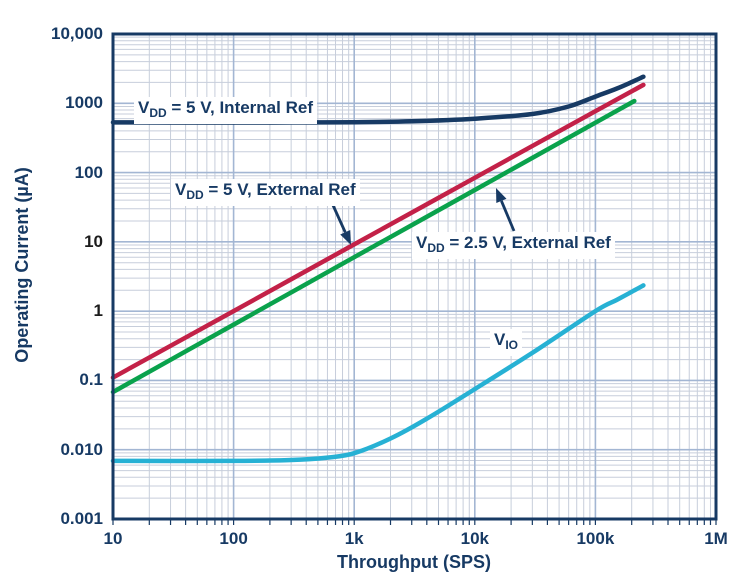 The height and width of the screenshot is (585, 753). I want to click on x-tick-label: 10k, so click(474, 538).